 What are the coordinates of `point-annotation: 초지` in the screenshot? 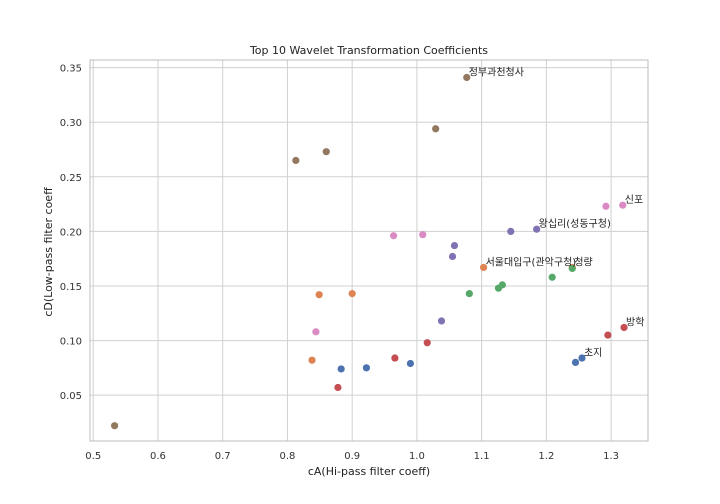 It's located at (593, 353).